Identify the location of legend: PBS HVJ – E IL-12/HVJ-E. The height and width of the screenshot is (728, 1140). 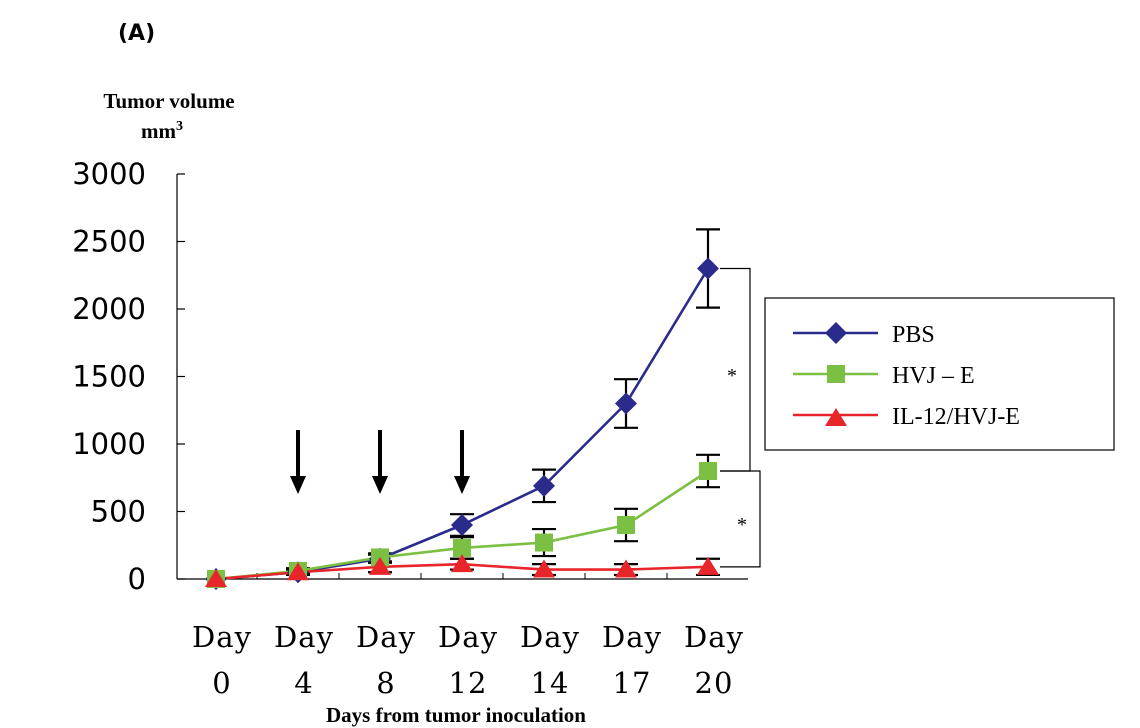
(939, 374).